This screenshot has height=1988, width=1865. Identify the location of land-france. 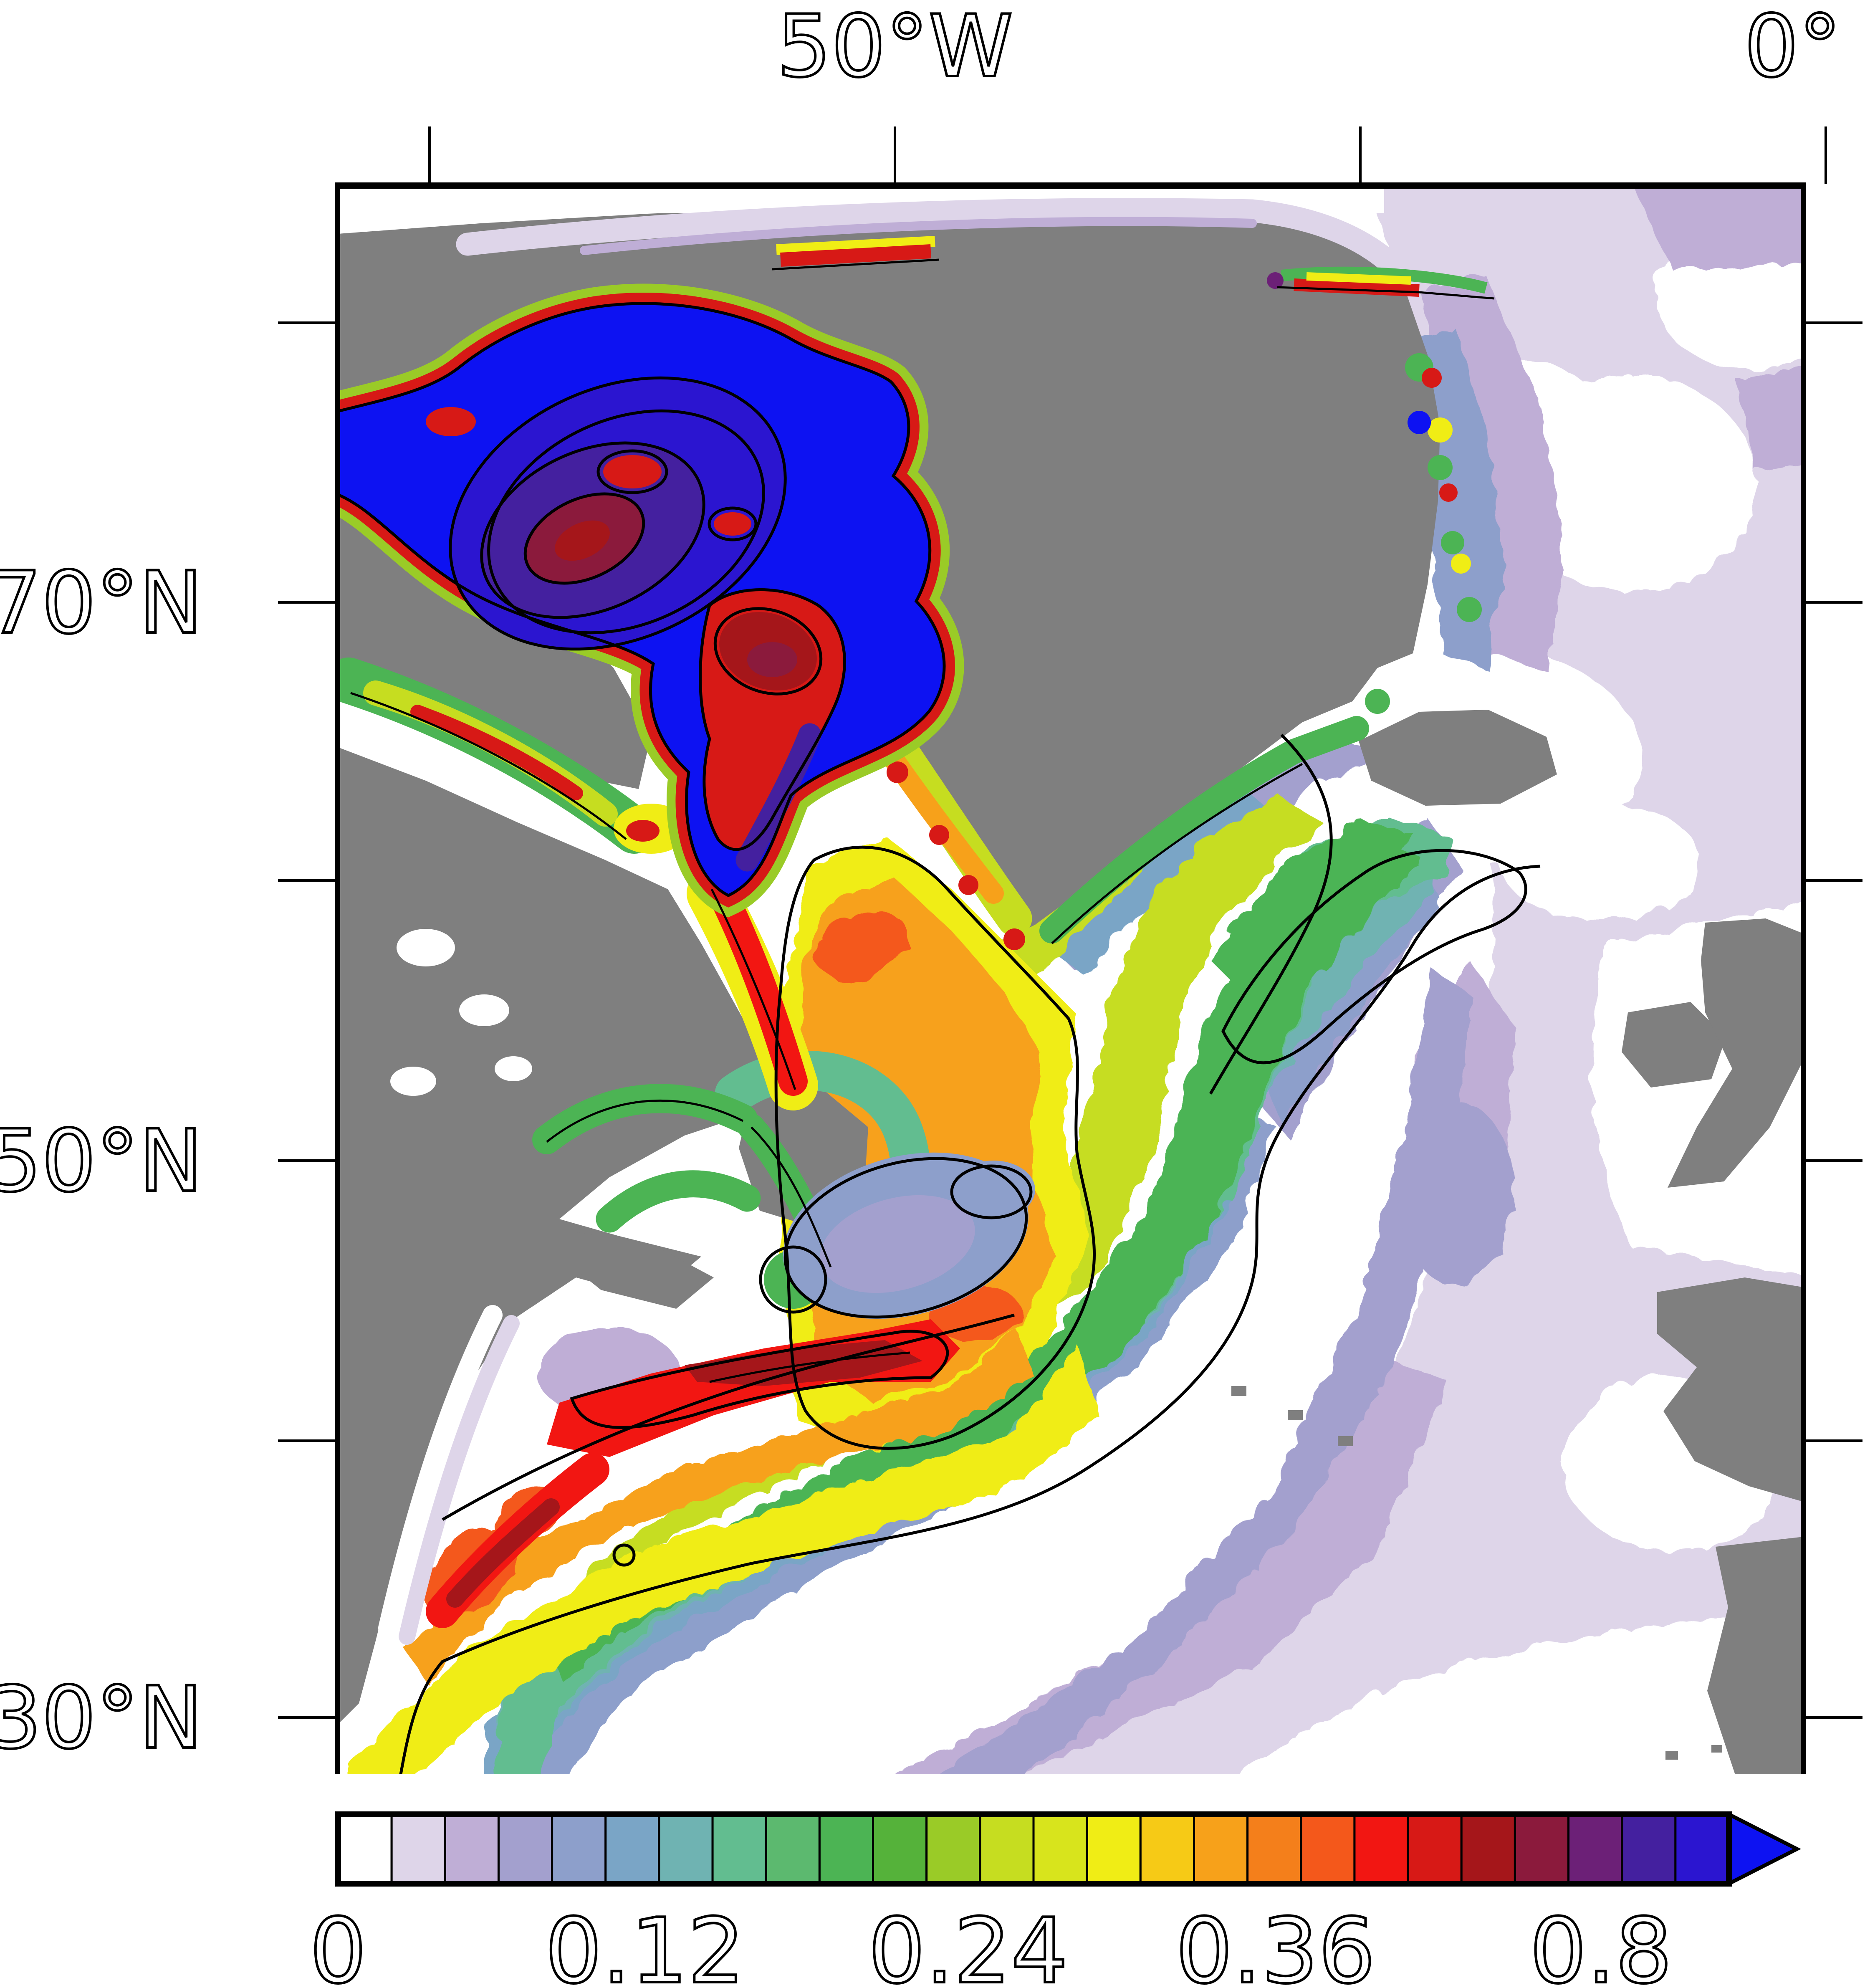
(1731, 1389).